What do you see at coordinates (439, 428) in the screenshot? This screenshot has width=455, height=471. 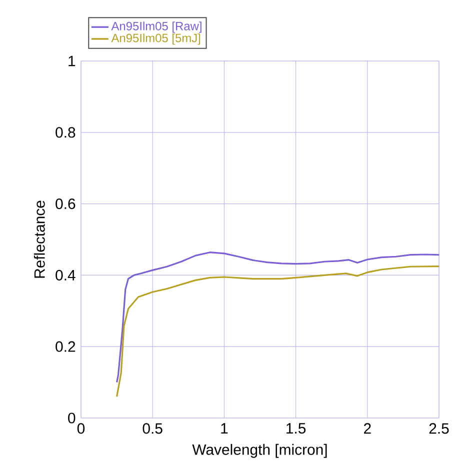 I see `x-tick-label: 2.5` at bounding box center [439, 428].